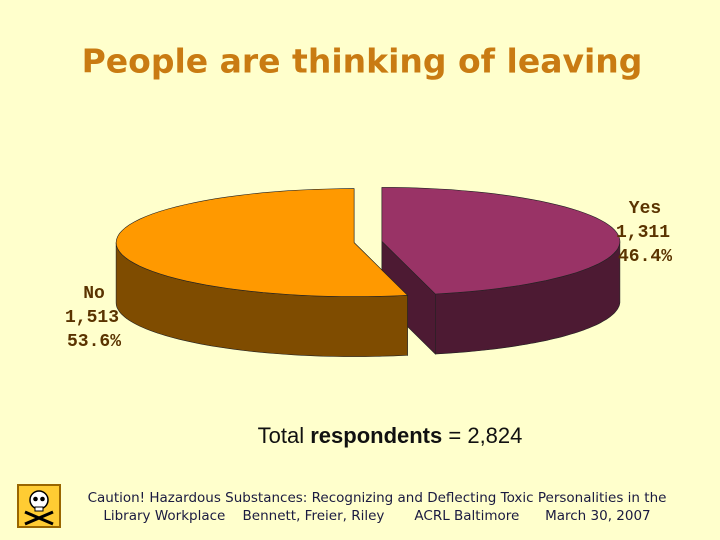  I want to click on total-emphasis: respondents, so click(376, 435).